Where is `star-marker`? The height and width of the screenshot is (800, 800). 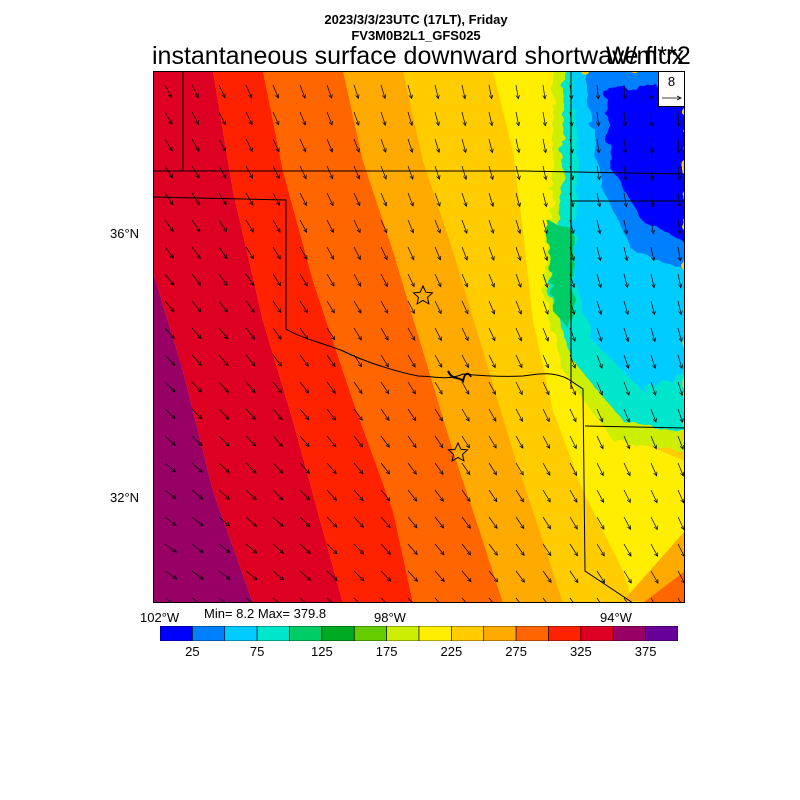
star-marker is located at coordinates (458, 451).